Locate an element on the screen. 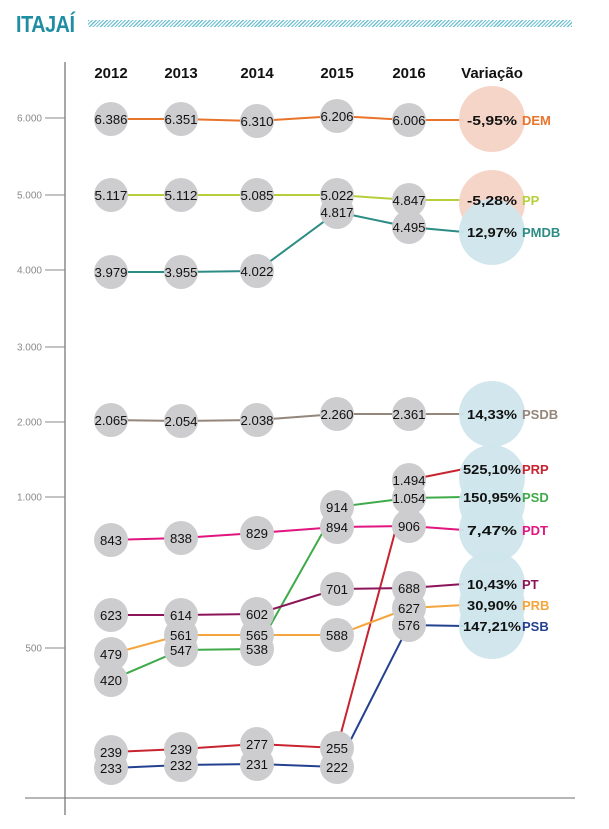 This screenshot has height=829, width=609. point-psb-2013 is located at coordinates (181, 765).